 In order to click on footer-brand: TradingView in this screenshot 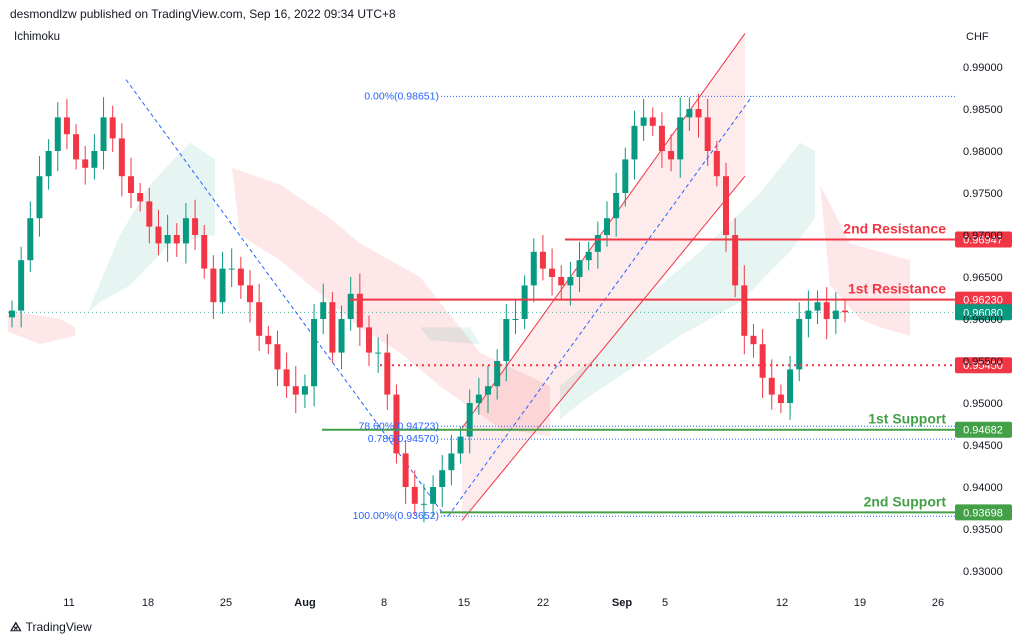, I will do `click(58, 627)`.